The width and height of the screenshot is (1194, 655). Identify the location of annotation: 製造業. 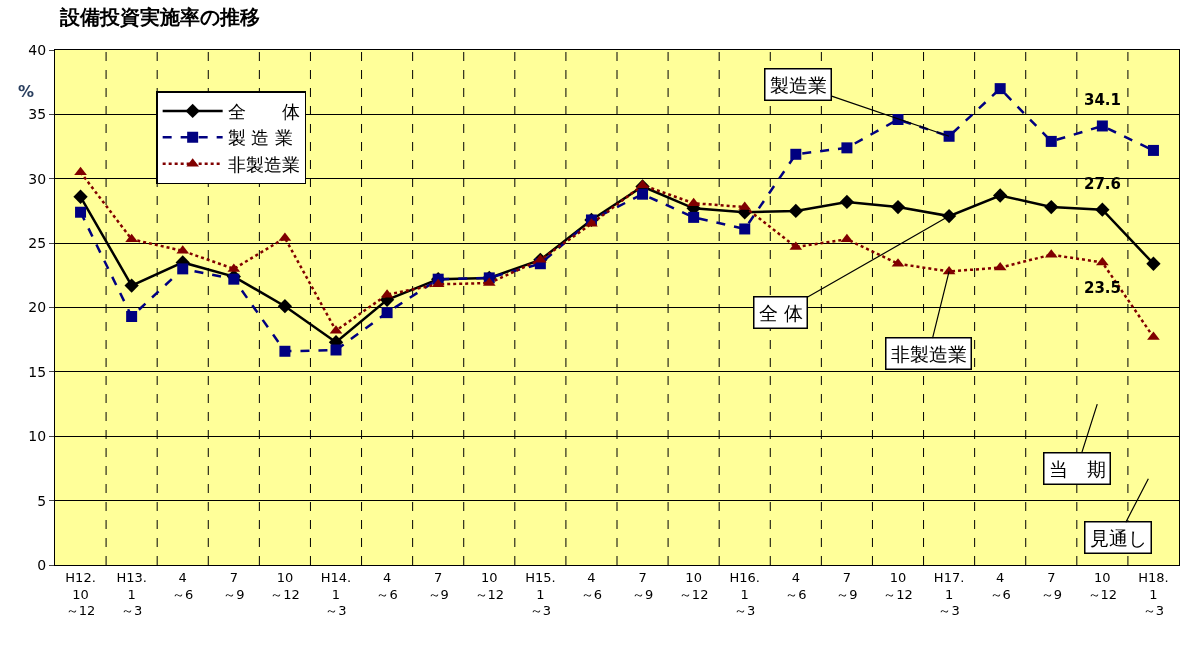
(798, 84).